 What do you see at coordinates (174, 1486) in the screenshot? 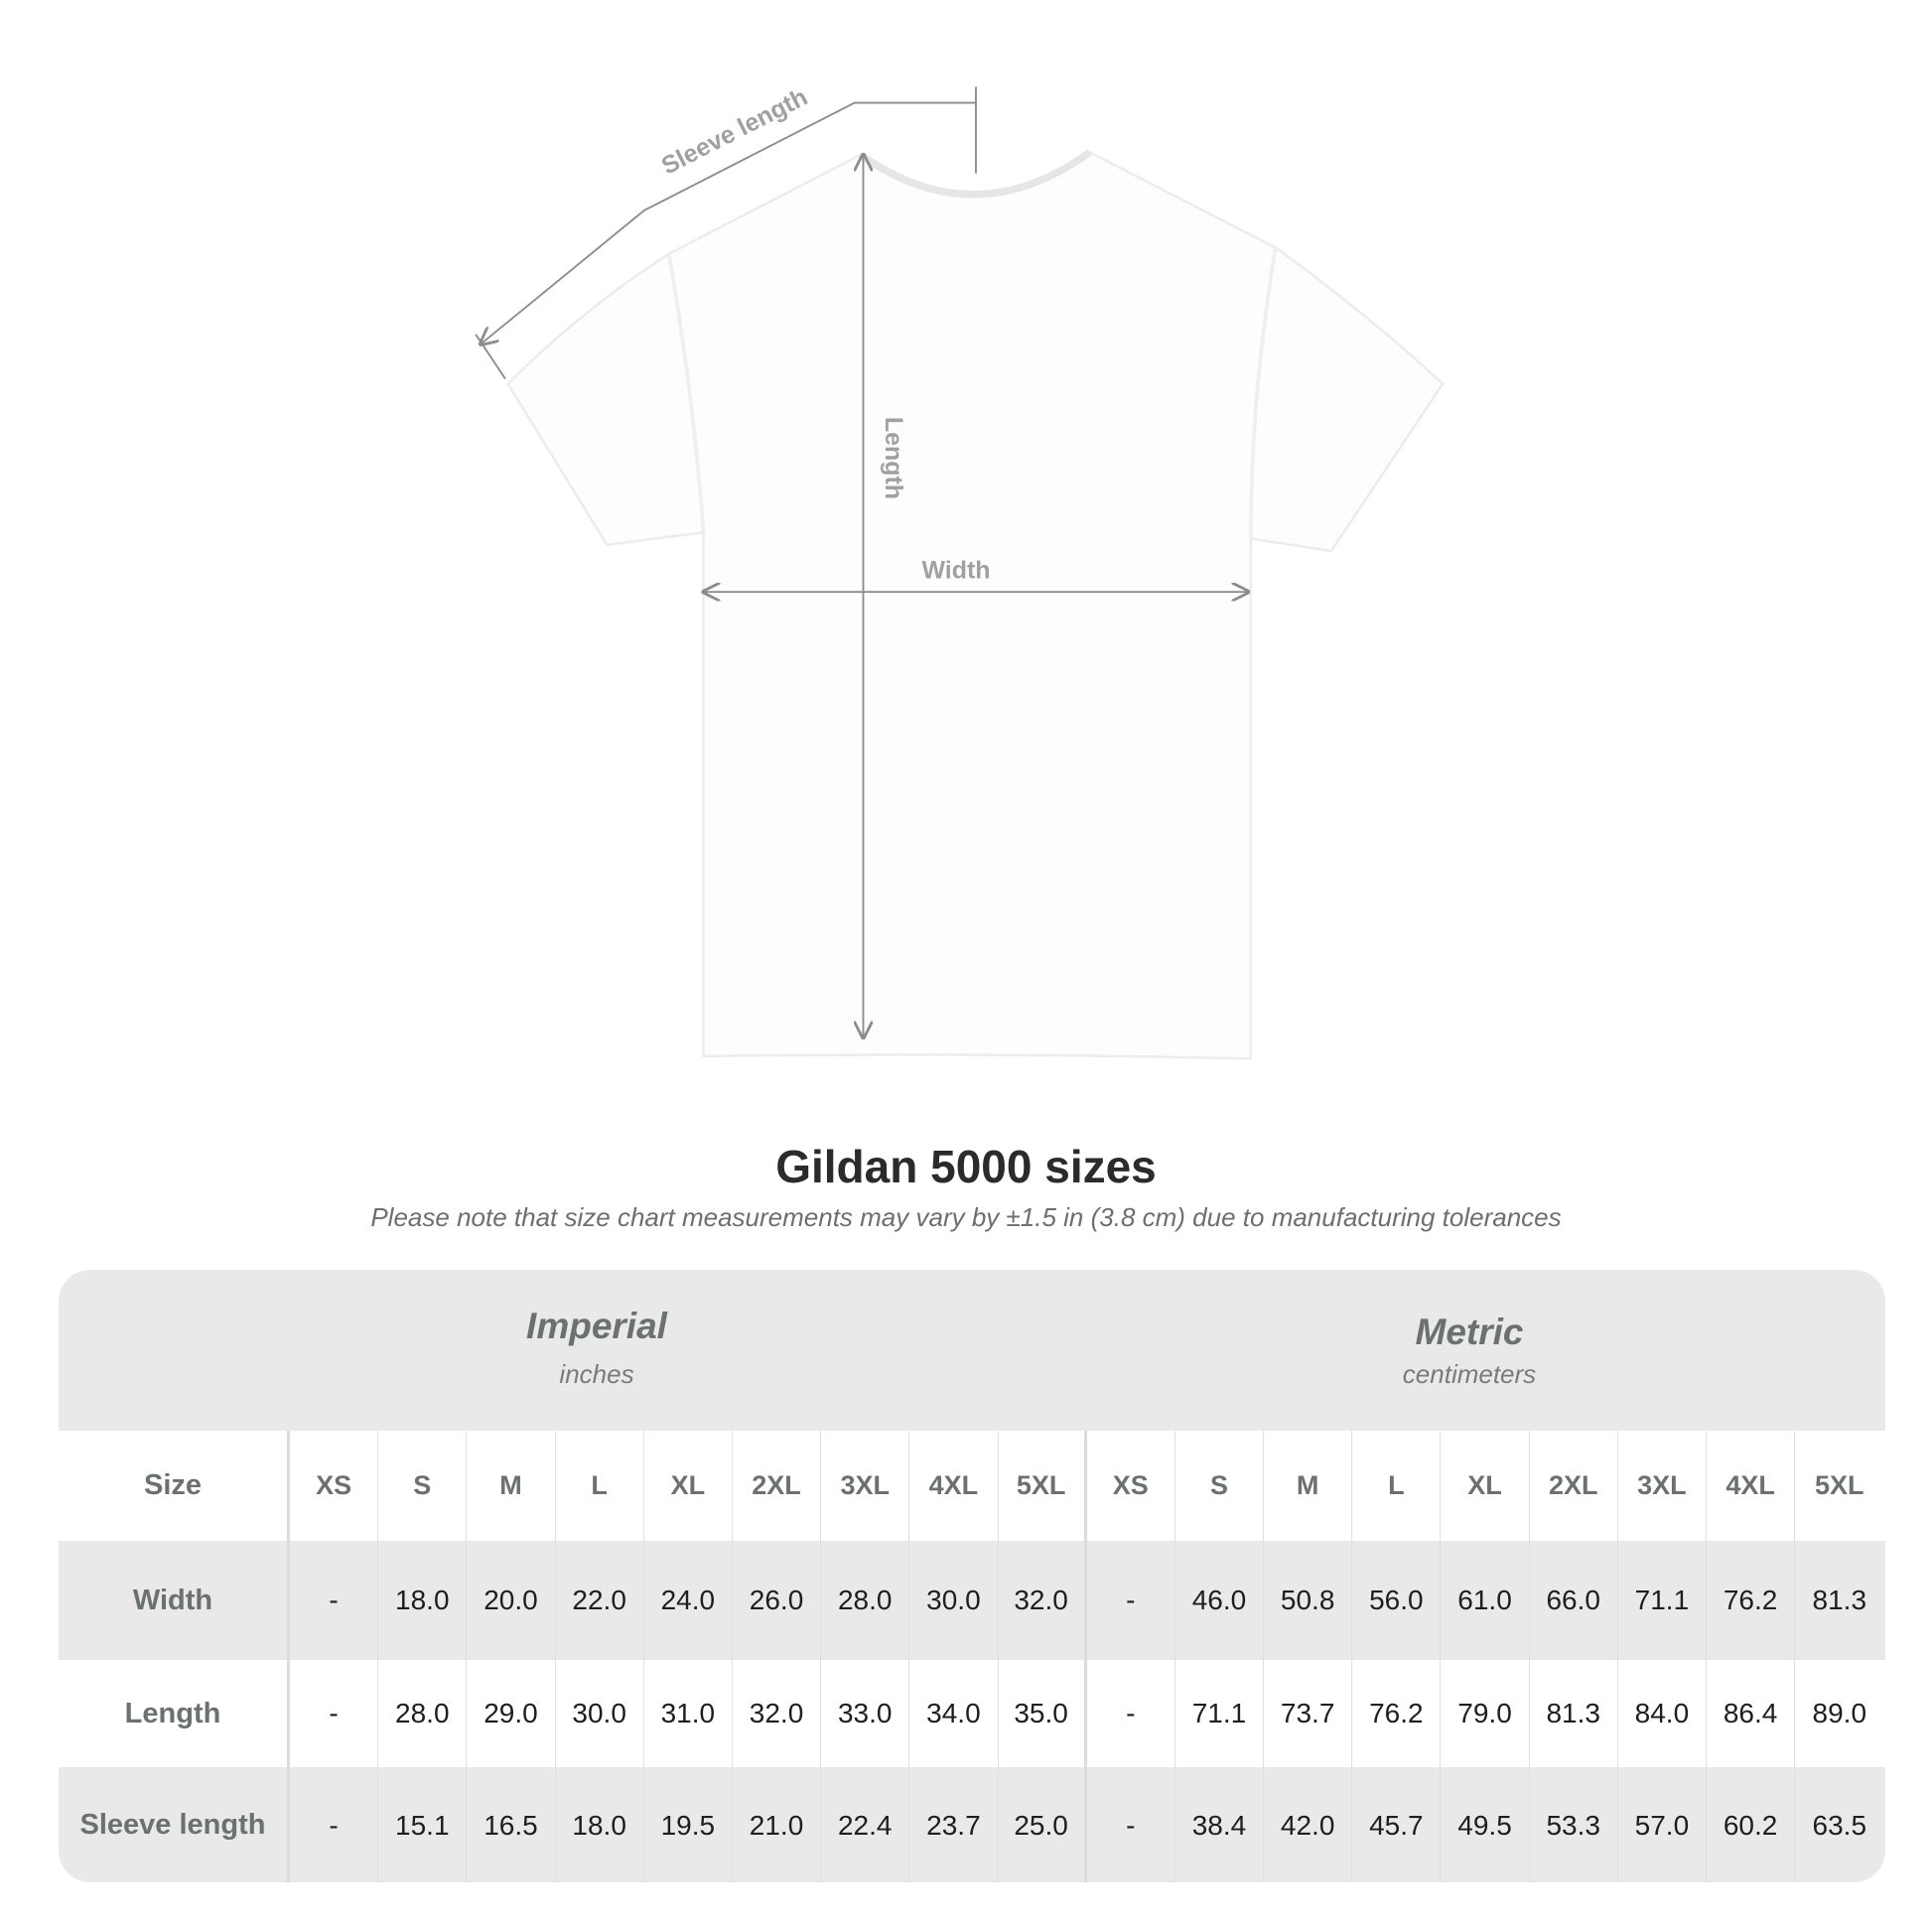
I see `row-label: Size` at bounding box center [174, 1486].